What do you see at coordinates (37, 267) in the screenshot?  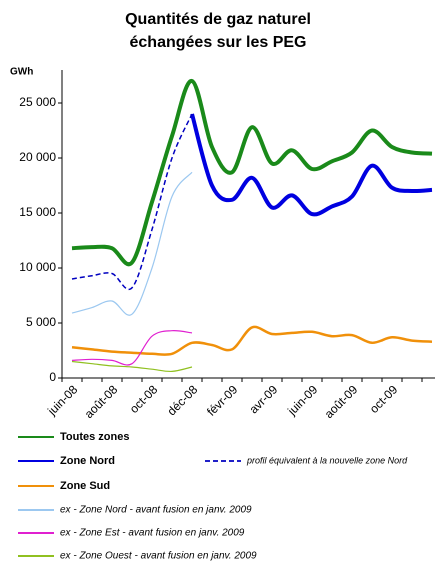 I see `y-tick-label: 10 000` at bounding box center [37, 267].